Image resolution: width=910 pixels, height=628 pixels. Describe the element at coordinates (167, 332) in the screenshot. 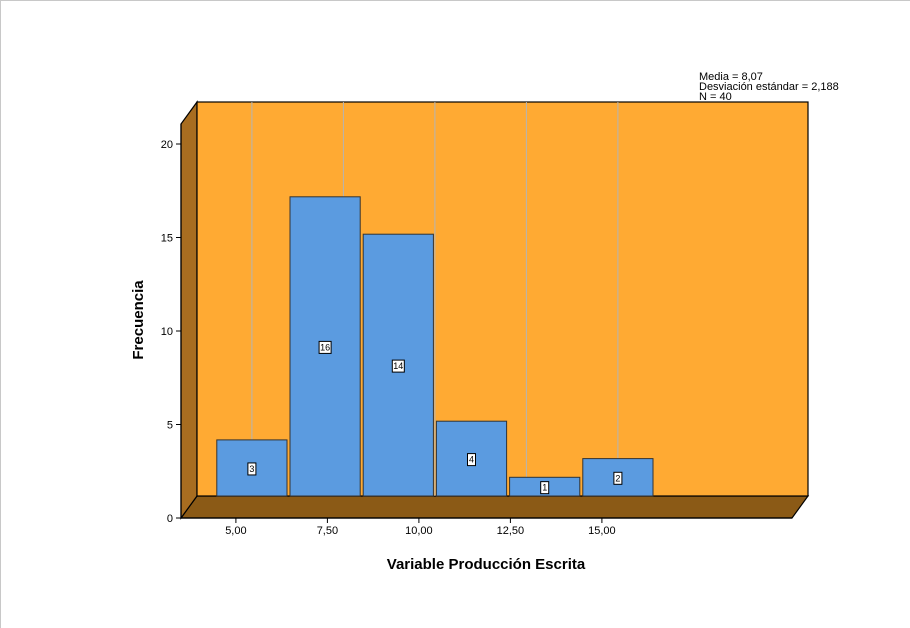

I see `y-tick-label: 10` at that location.